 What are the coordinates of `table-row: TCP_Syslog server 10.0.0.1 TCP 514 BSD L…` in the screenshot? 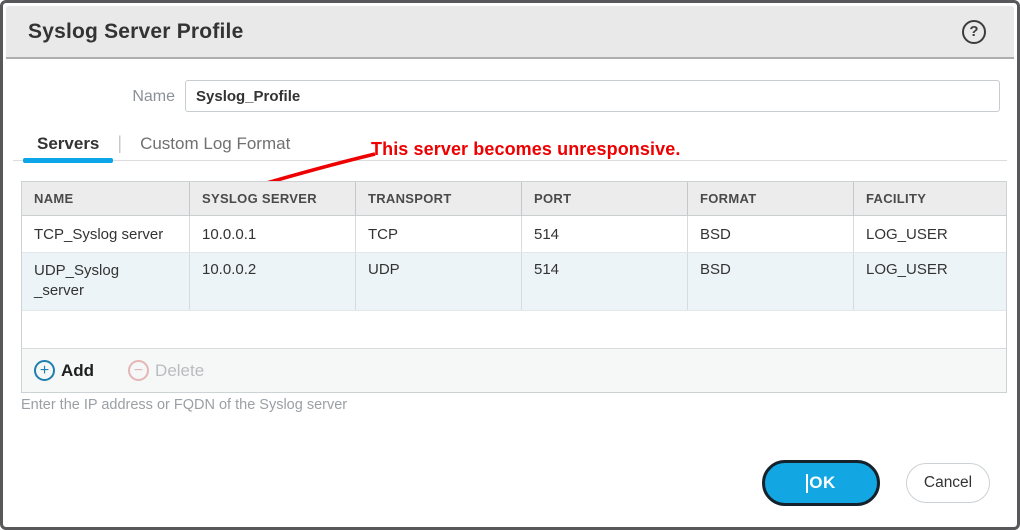 It's located at (514, 234).